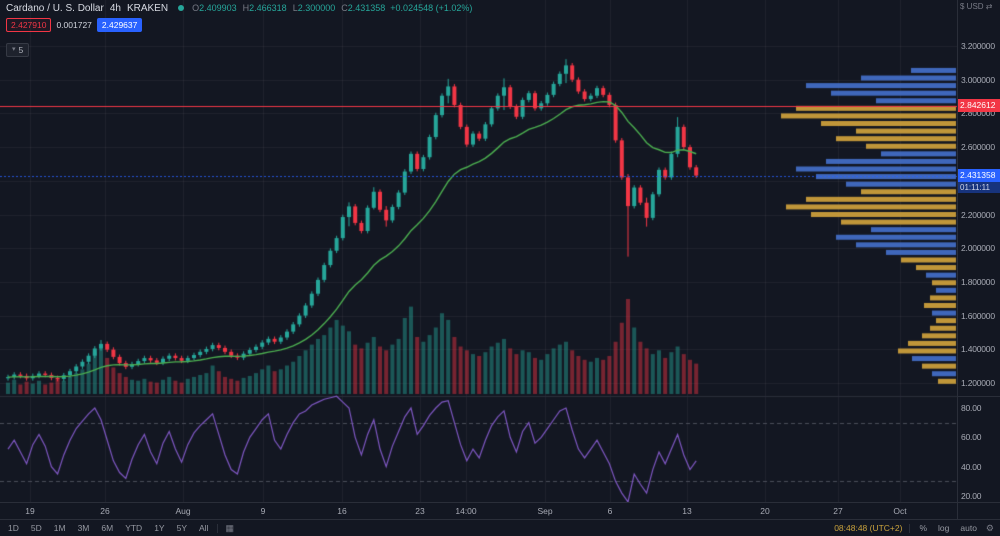 The width and height of the screenshot is (1000, 536). Describe the element at coordinates (21, 50) in the screenshot. I see `indicator-count: 5` at that location.